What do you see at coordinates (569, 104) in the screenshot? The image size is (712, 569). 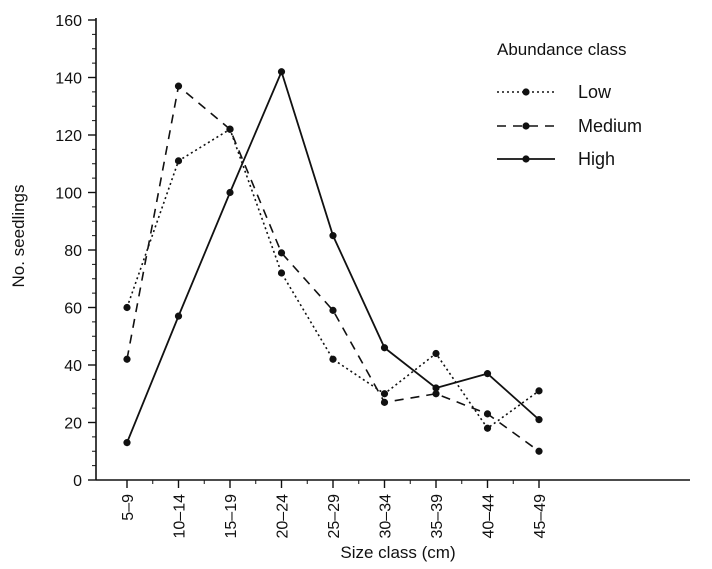 I see `legend: Abundance class Low Medium High` at bounding box center [569, 104].